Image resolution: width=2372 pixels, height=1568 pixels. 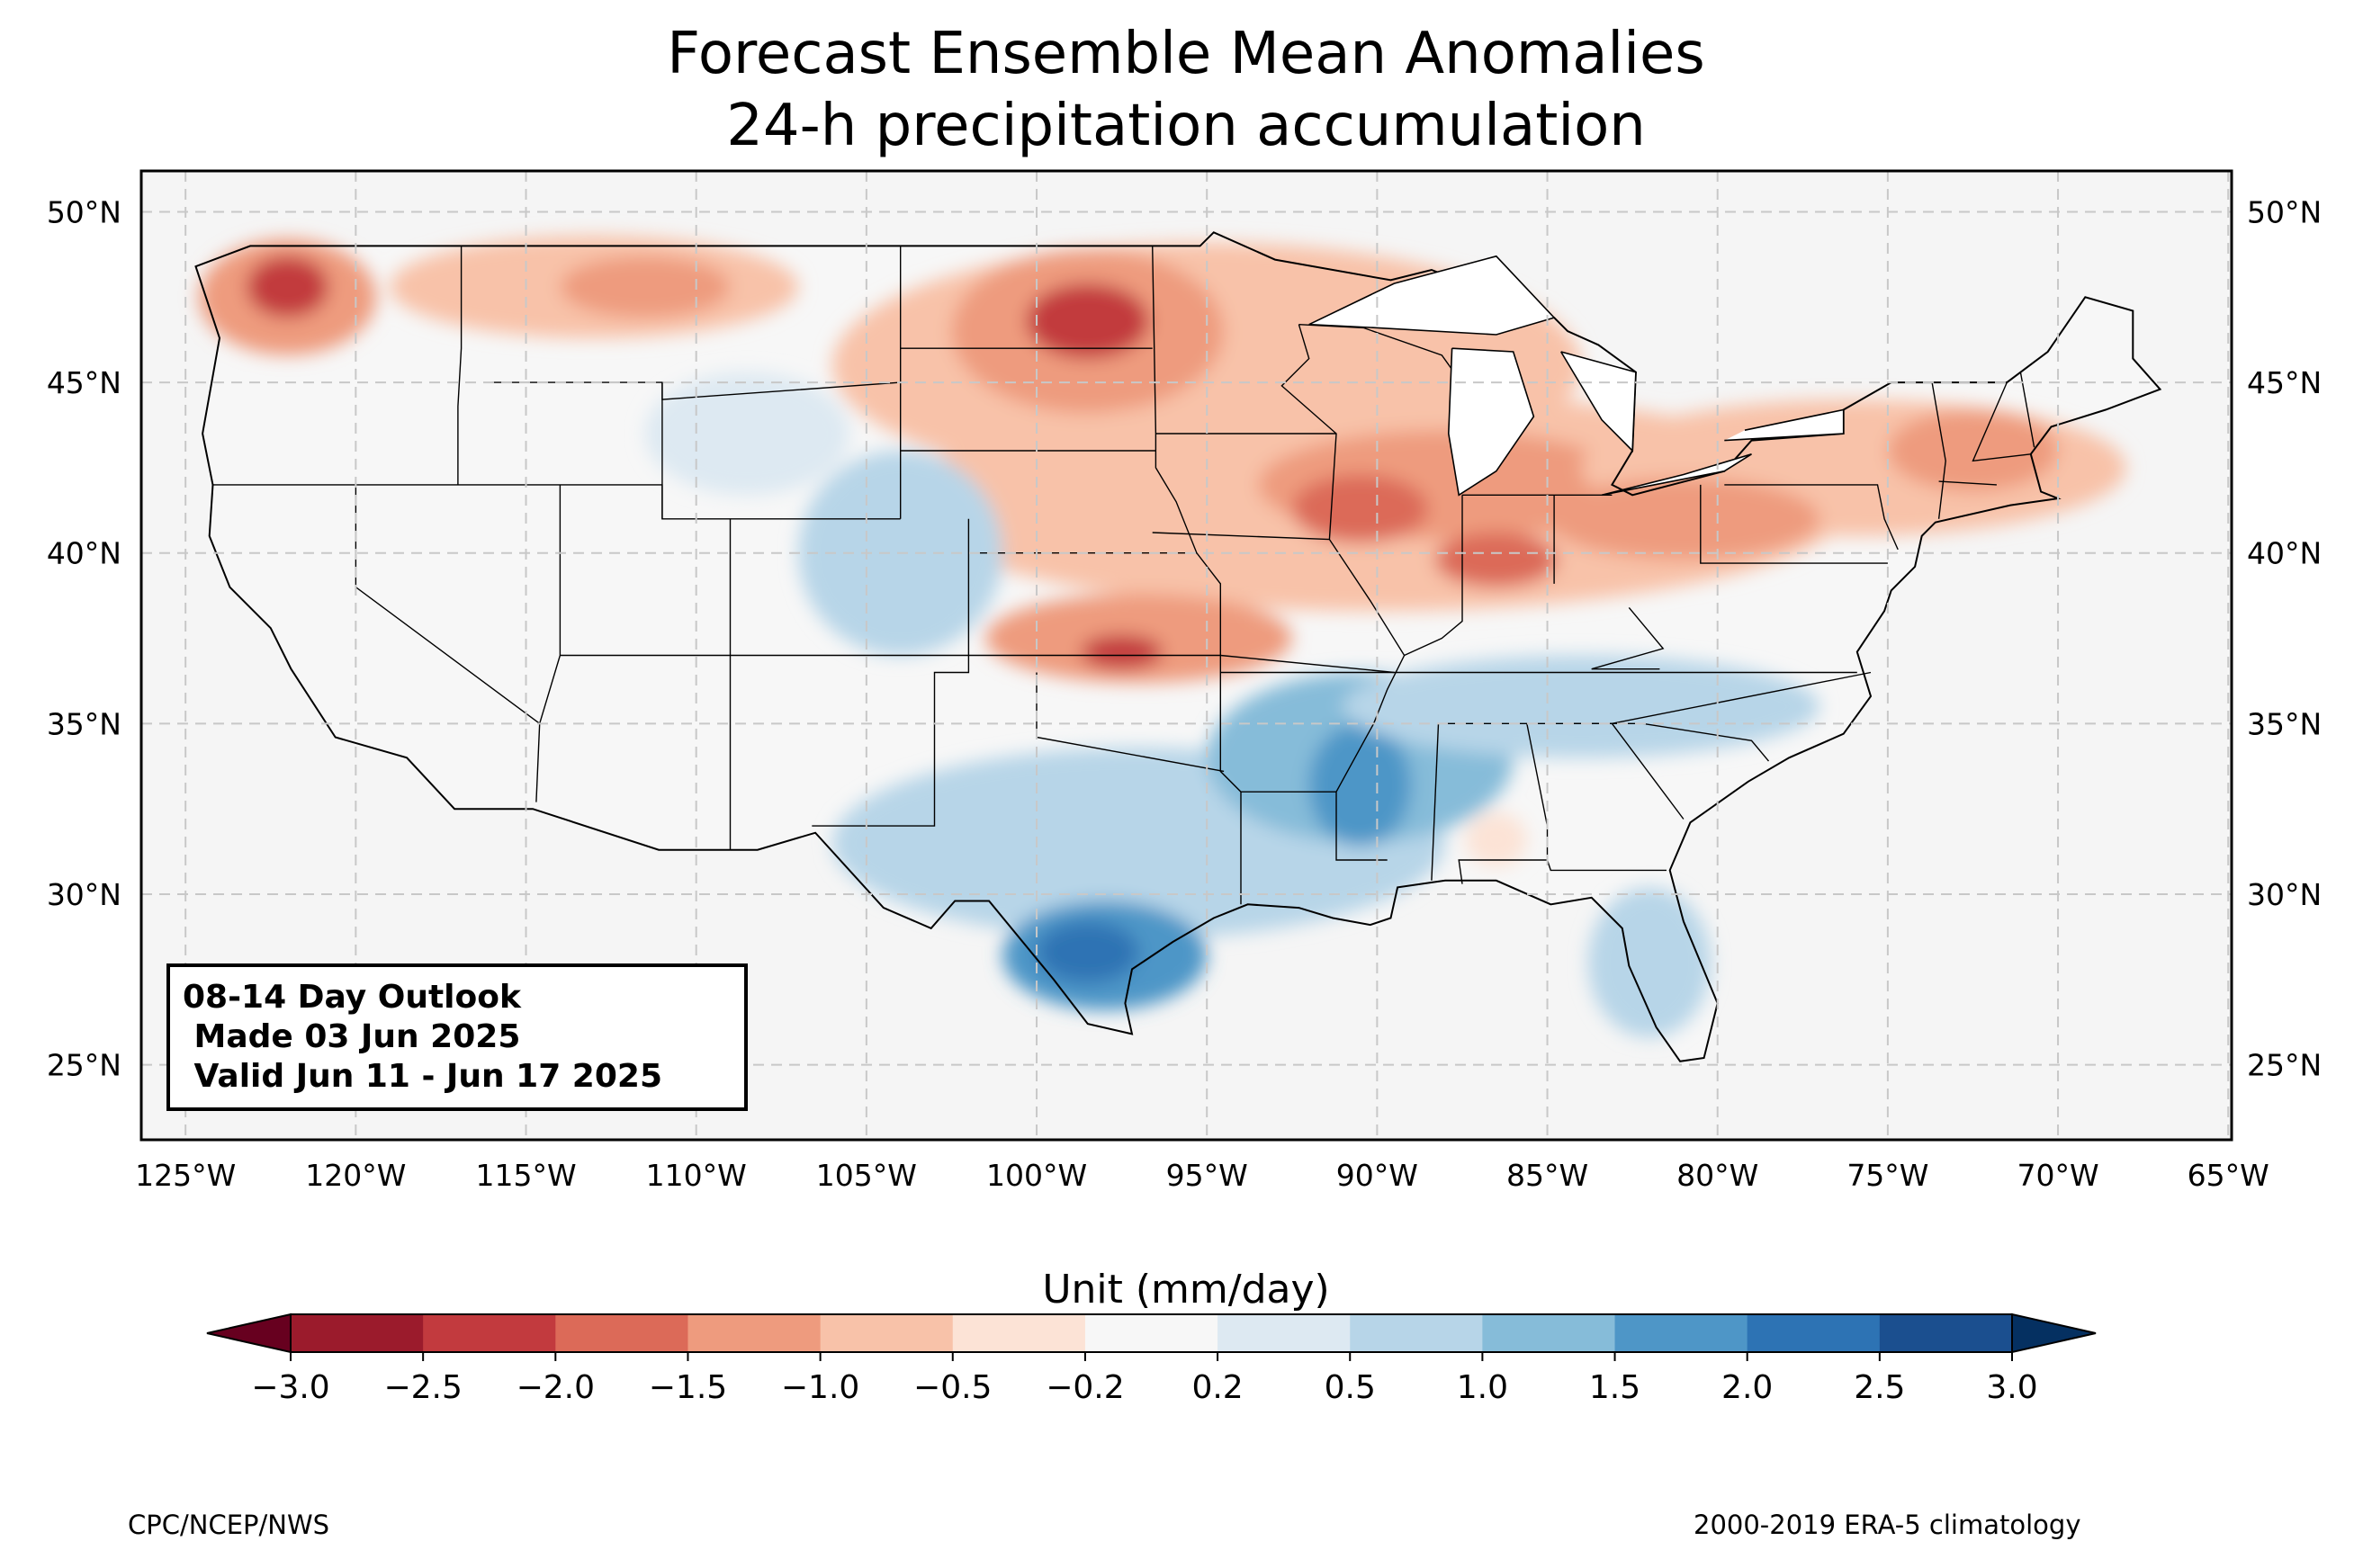 I want to click on colorbar-tick-label: 0.2, so click(x=1217, y=1387).